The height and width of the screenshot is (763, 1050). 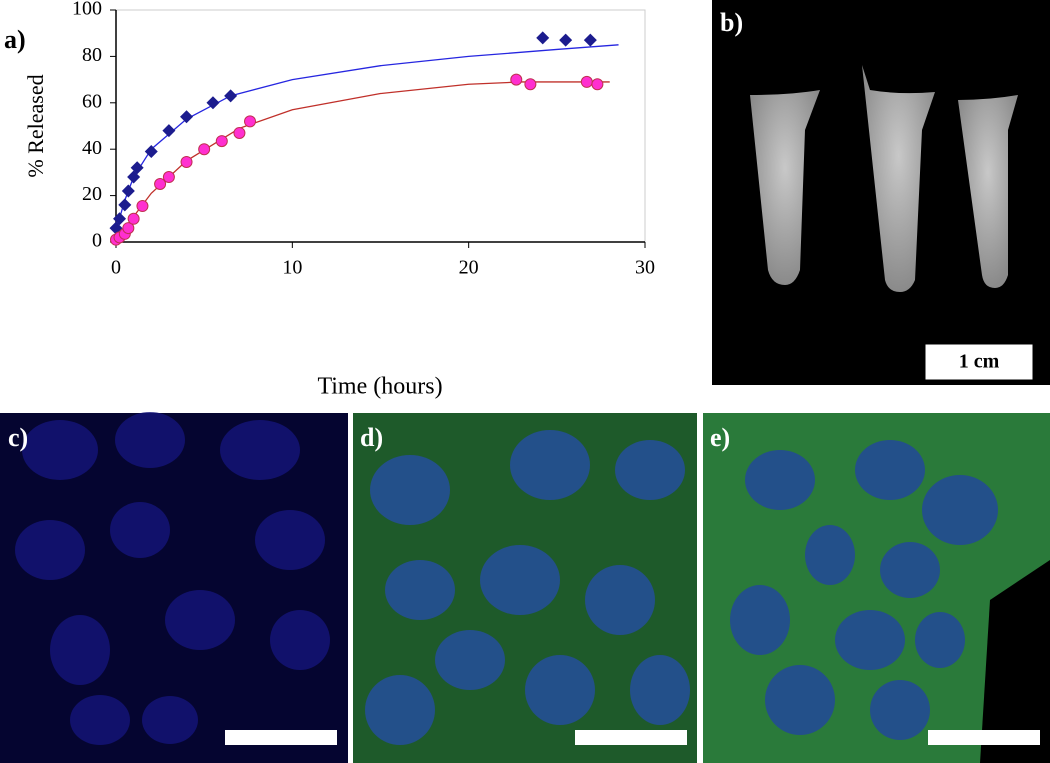 What do you see at coordinates (92, 194) in the screenshot?
I see `y-tick-label: 20` at bounding box center [92, 194].